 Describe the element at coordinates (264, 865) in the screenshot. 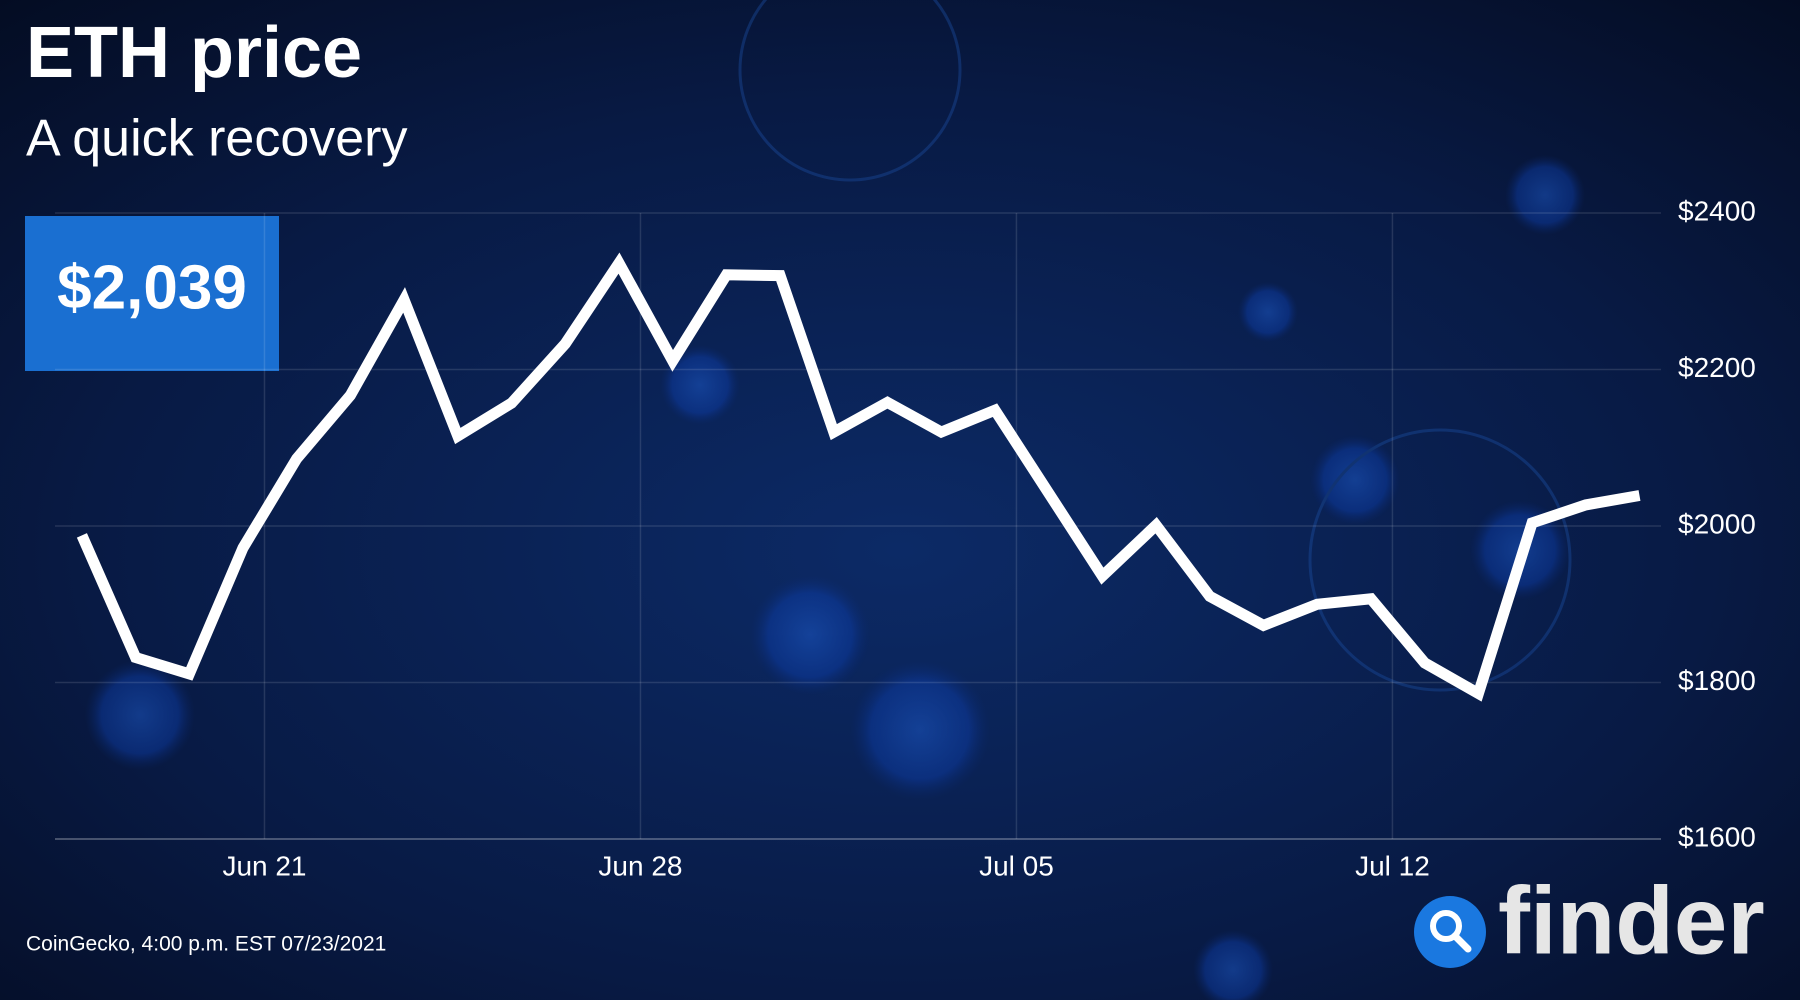

I see `x-tick-label: Jun 21` at that location.